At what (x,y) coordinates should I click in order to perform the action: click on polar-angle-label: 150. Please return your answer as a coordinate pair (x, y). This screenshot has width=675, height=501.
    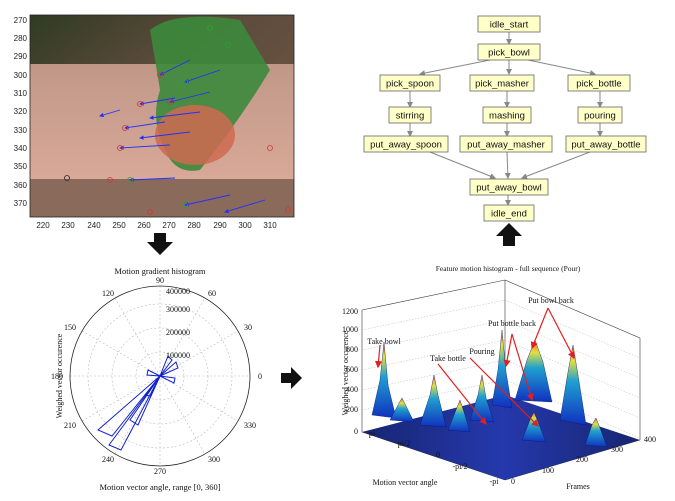
    Looking at the image, I should click on (70, 327).